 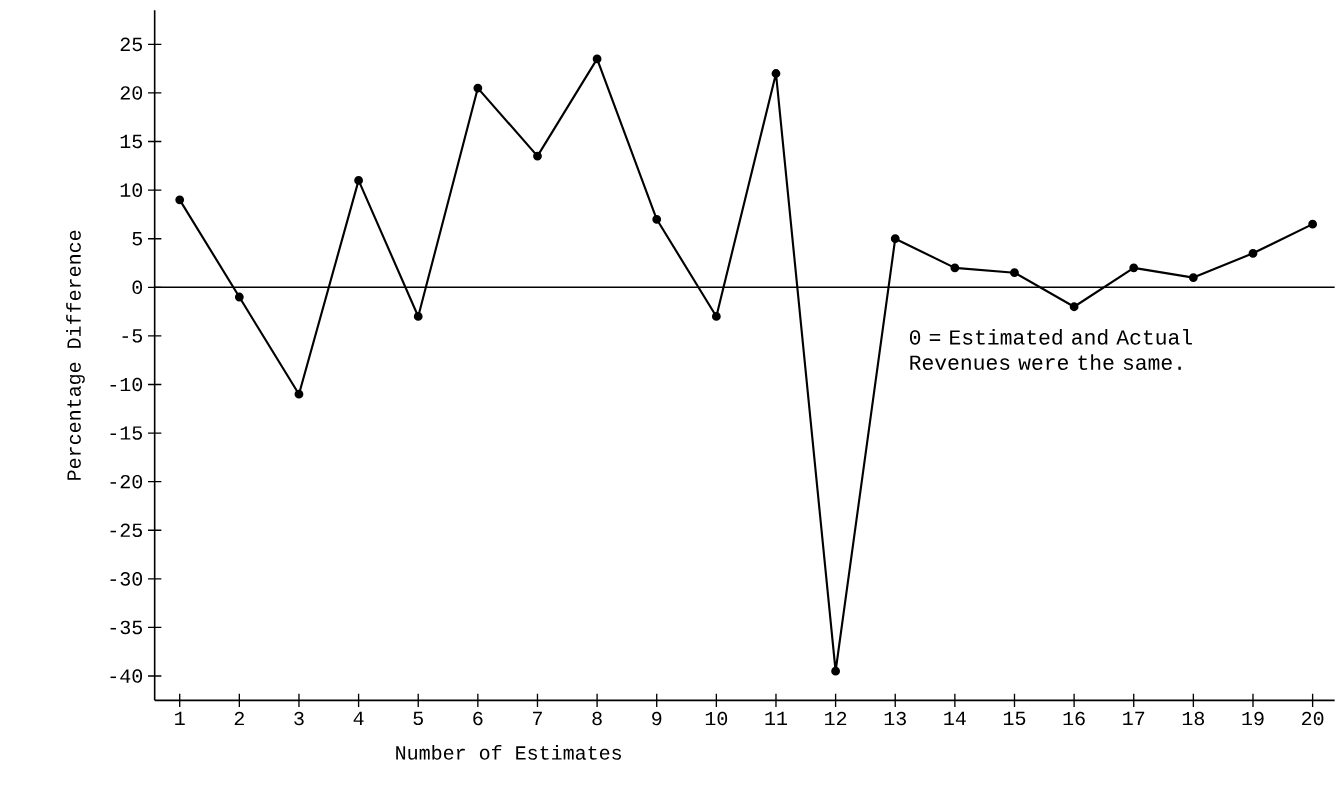 I want to click on x-tick-label: 18, so click(x=1193, y=718).